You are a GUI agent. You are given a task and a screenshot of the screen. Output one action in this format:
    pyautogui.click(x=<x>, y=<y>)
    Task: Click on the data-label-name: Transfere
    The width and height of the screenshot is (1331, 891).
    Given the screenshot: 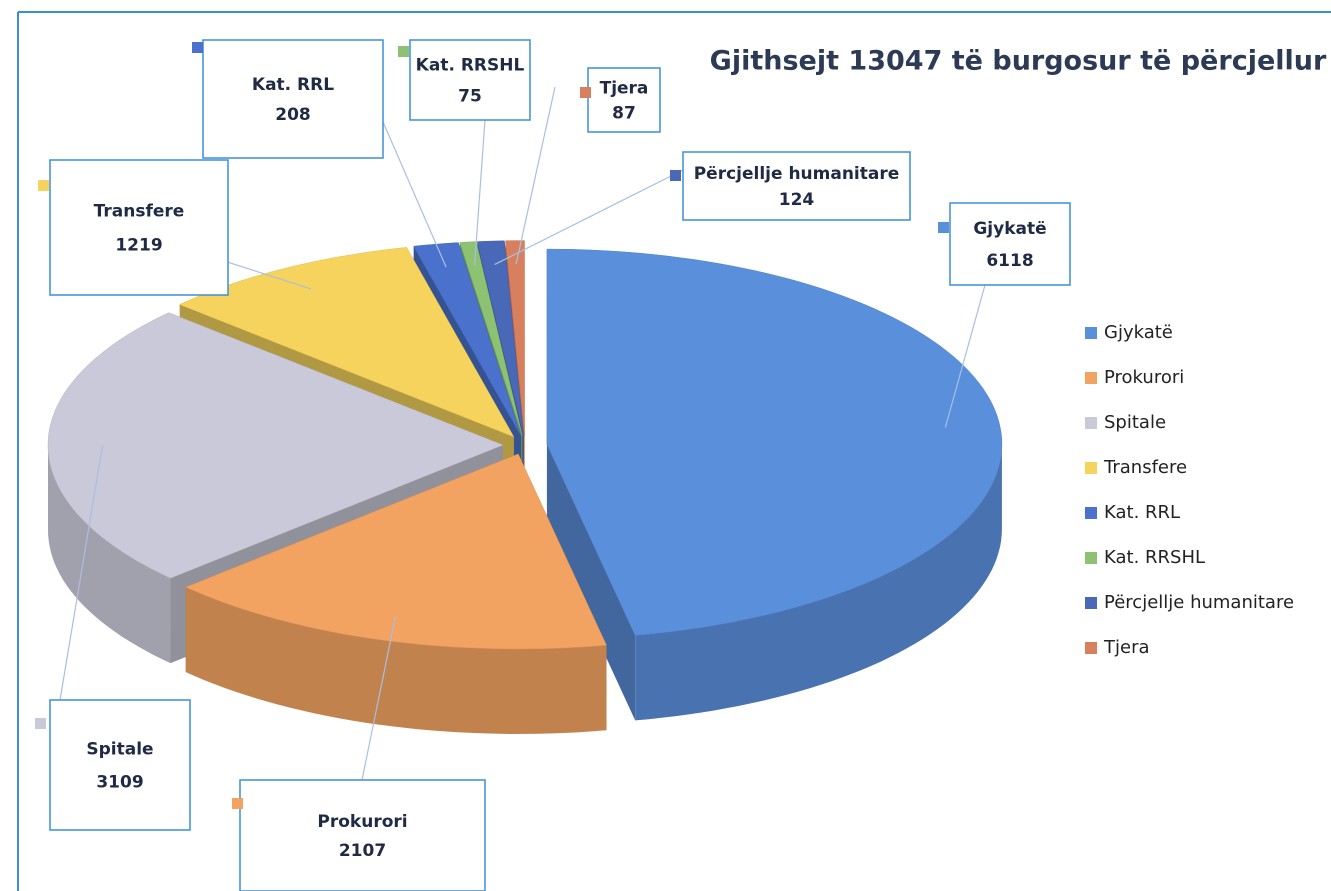 What is the action you would take?
    pyautogui.click(x=139, y=211)
    